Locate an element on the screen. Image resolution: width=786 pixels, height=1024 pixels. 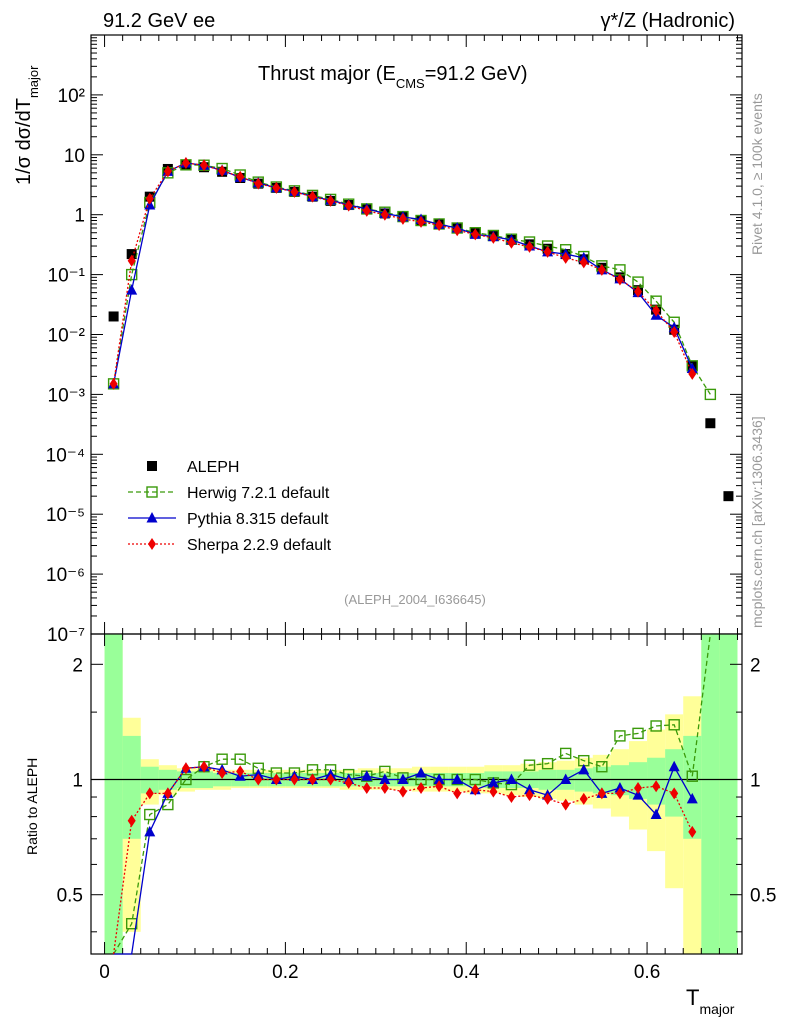
x-tick-label: 0.2 is located at coordinates (285, 972).